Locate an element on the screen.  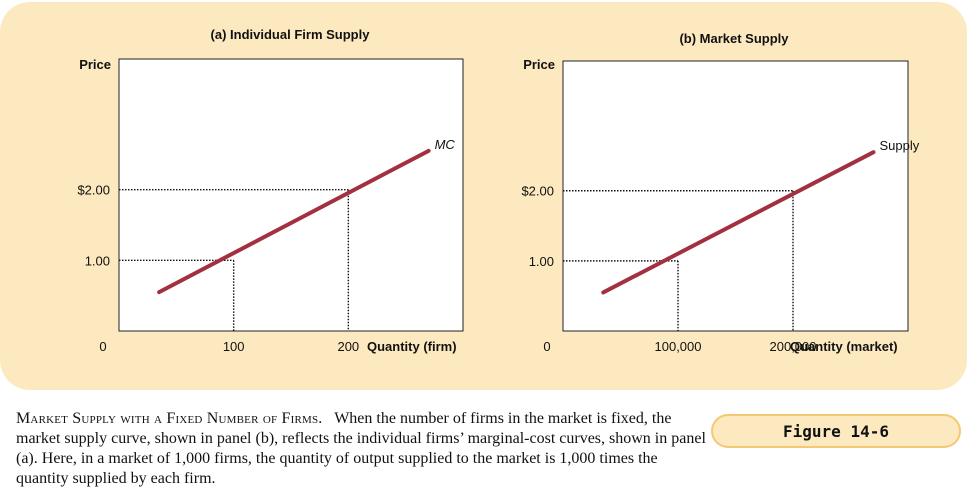
panel-a-series-label-0: MC is located at coordinates (445, 144).